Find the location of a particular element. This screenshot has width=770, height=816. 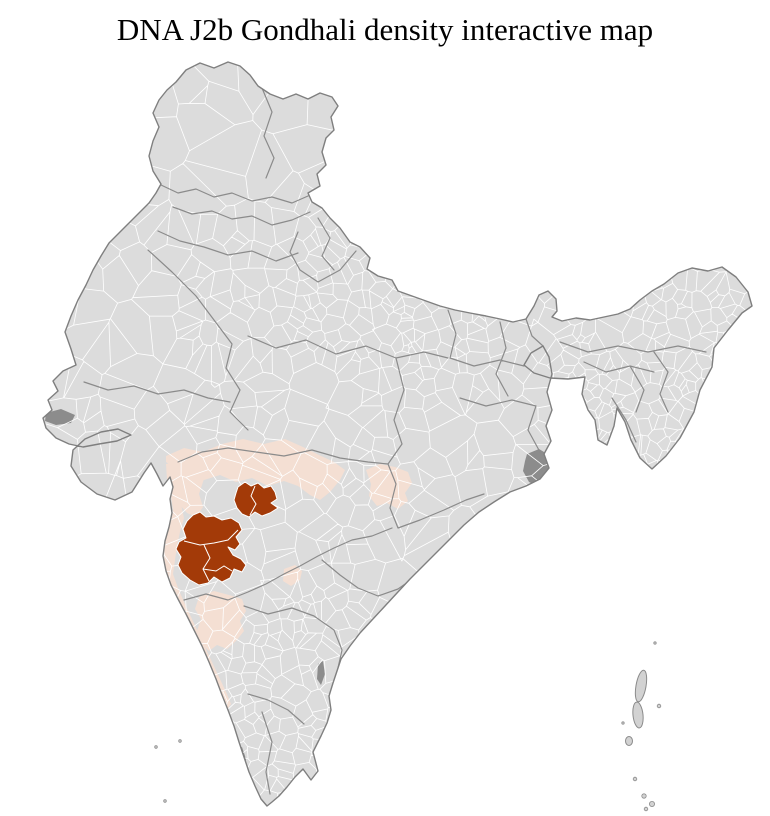

map-title: DNA J2b Gondhali density interactive map is located at coordinates (385, 29).